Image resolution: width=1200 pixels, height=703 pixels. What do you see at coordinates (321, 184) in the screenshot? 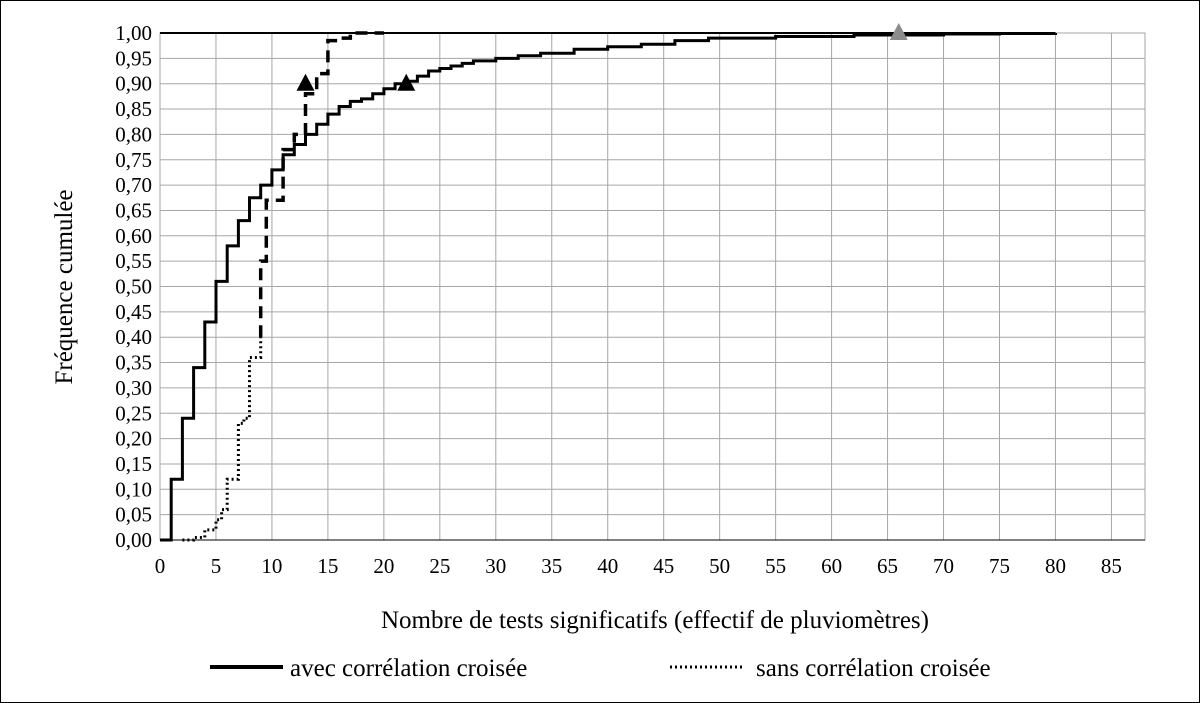
I see `series-line-dashed` at bounding box center [321, 184].